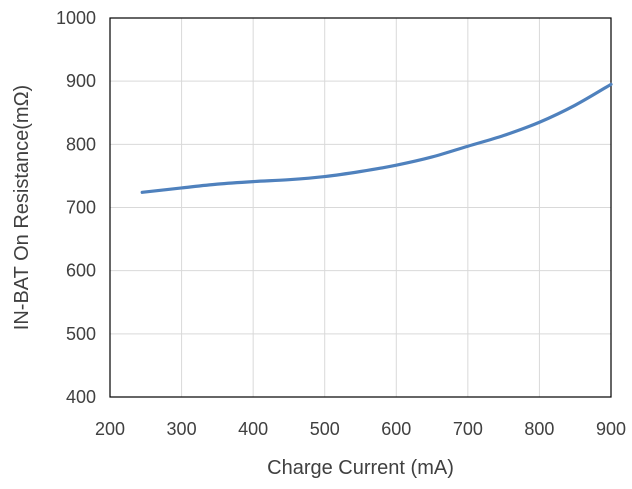 The image size is (632, 489). I want to click on x-tick-label: 200, so click(110, 429).